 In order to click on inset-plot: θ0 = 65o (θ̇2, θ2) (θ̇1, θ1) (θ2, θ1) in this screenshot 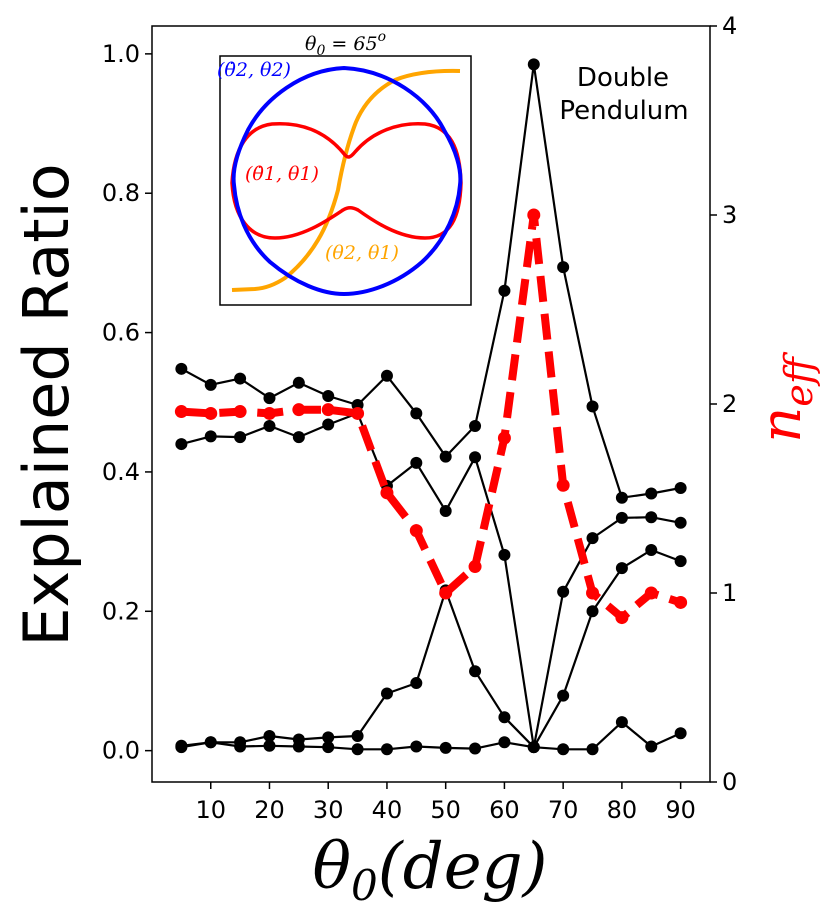, I will do `click(344, 167)`.